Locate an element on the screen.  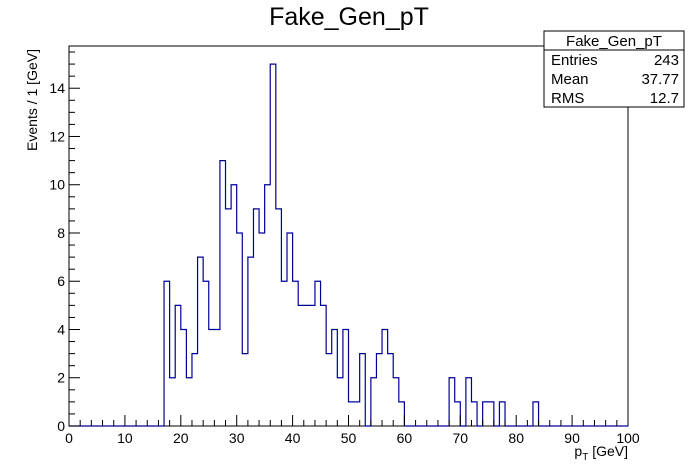
stats-mean-label: Mean is located at coordinates (570, 79).